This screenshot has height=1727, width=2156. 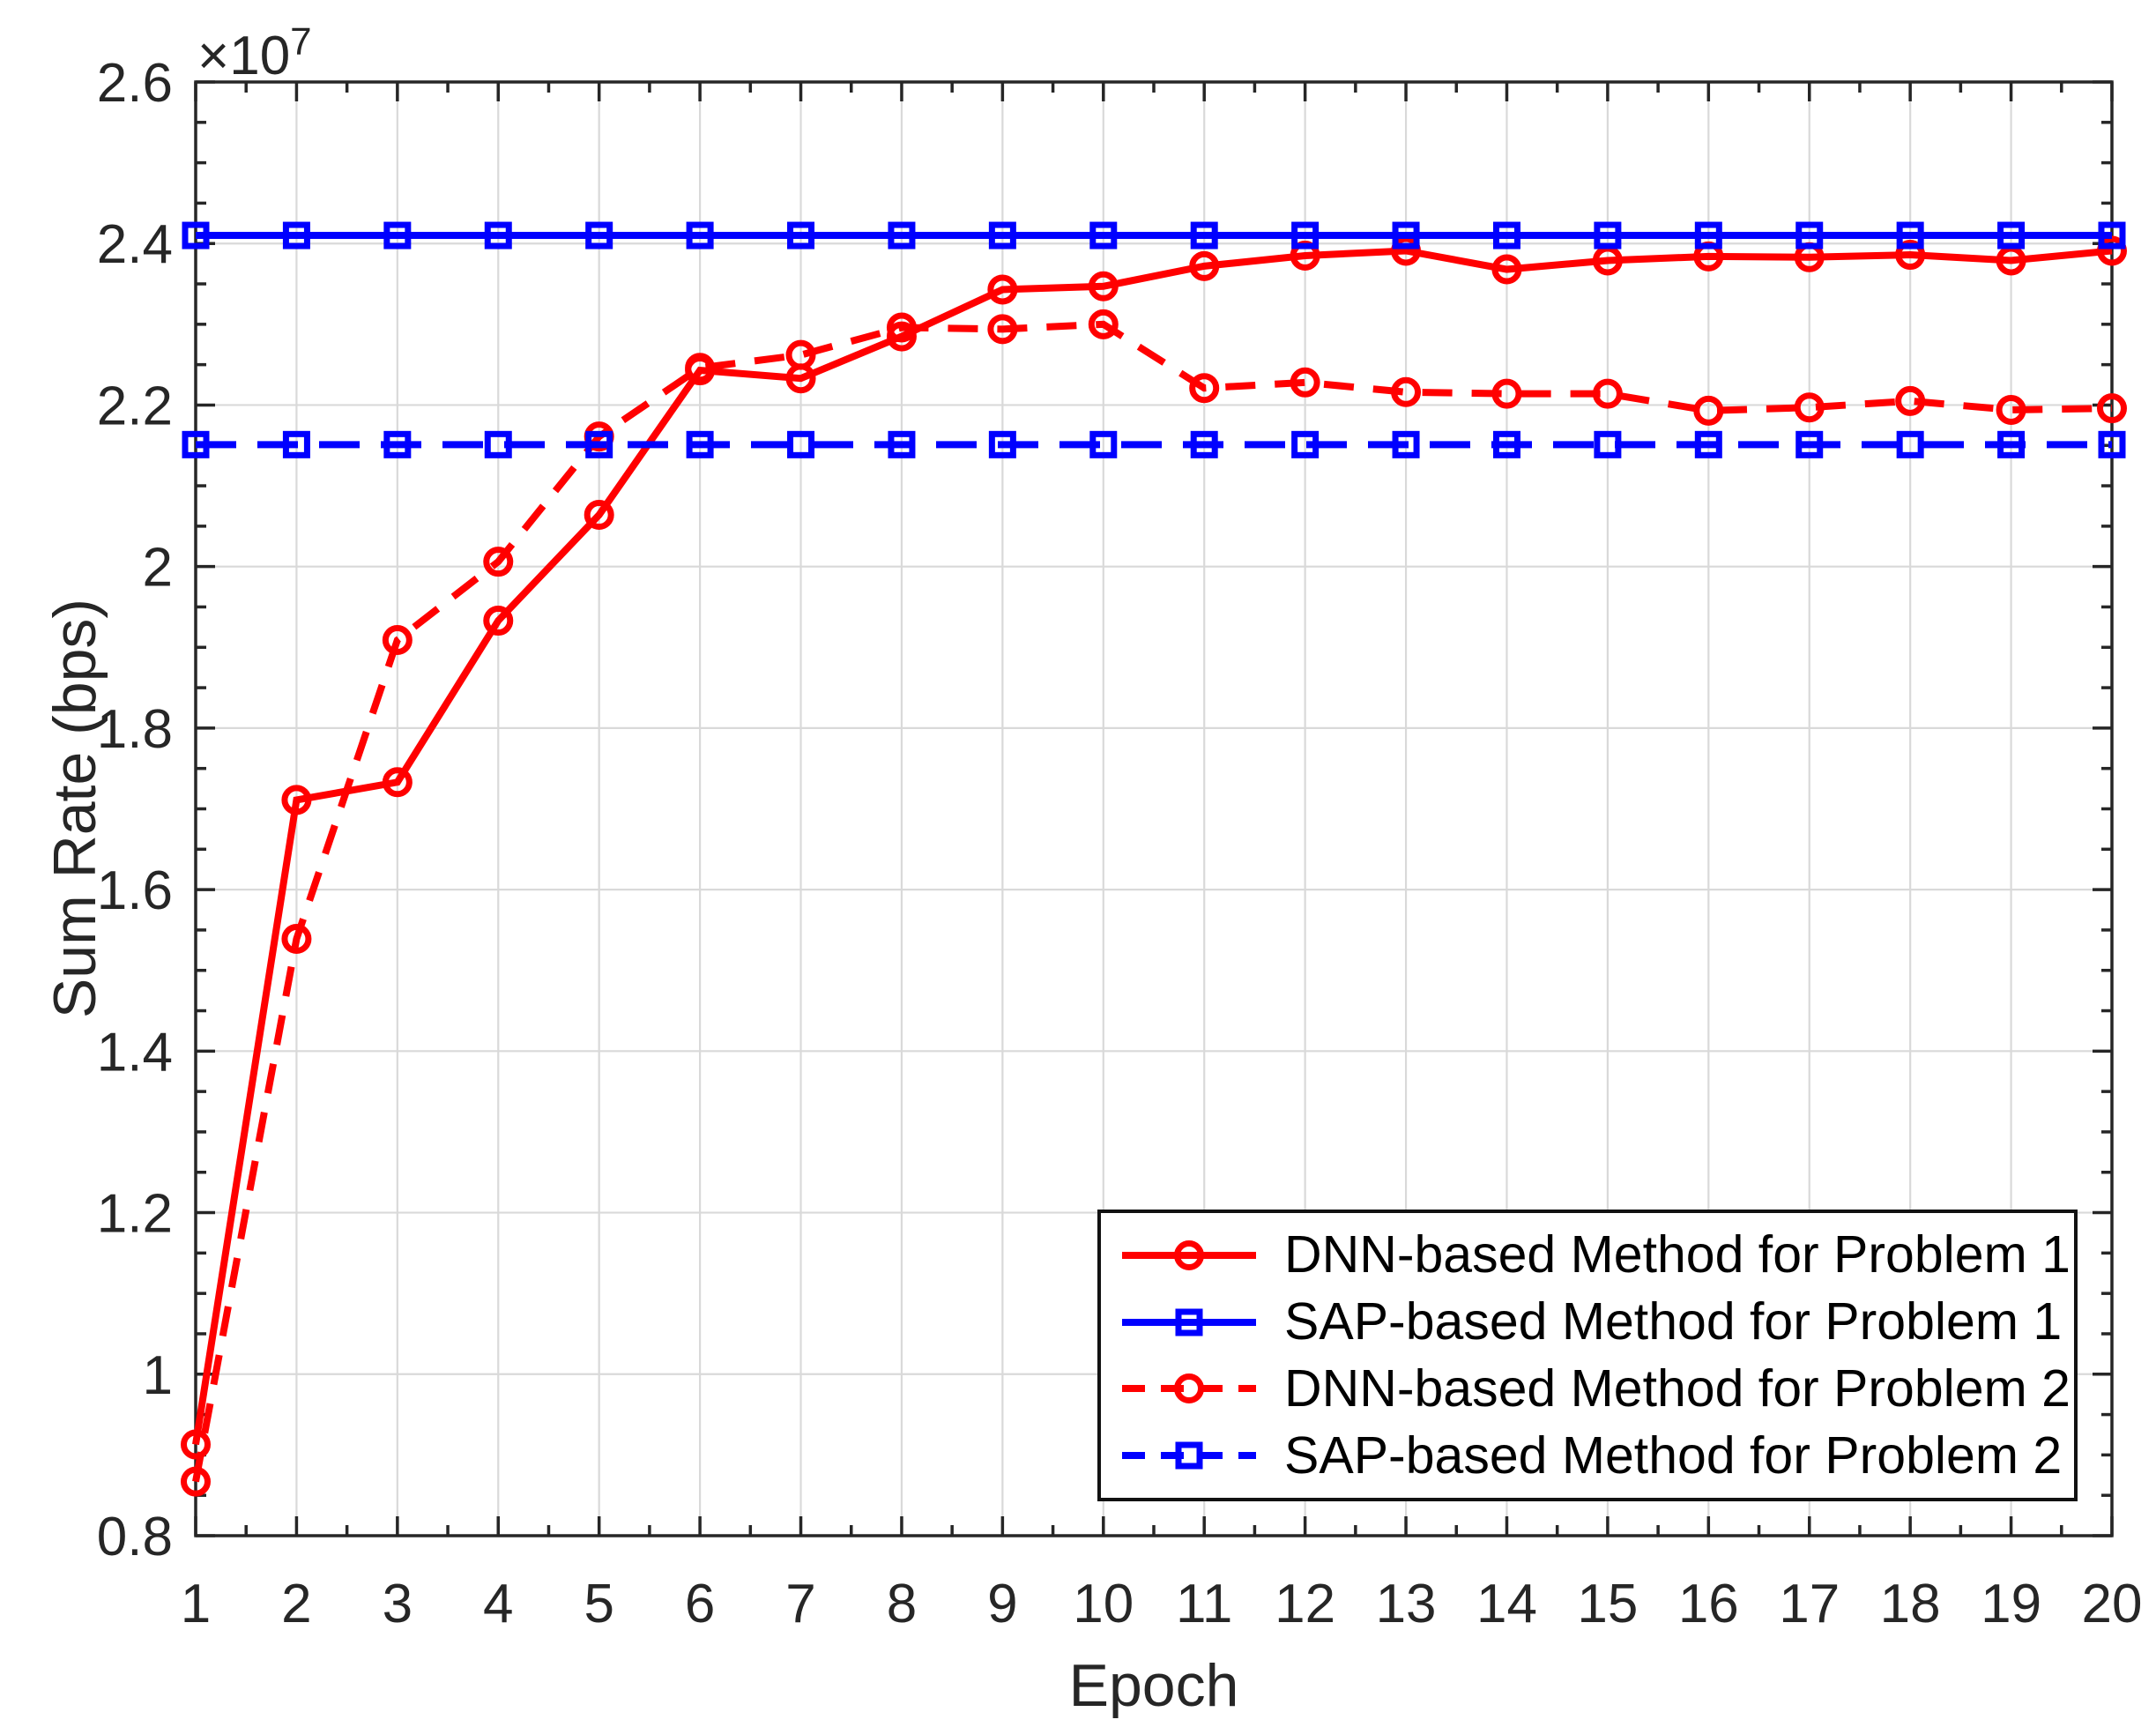 What do you see at coordinates (1673, 1455) in the screenshot?
I see `legend-label: SAP-based Method for Problem 2` at bounding box center [1673, 1455].